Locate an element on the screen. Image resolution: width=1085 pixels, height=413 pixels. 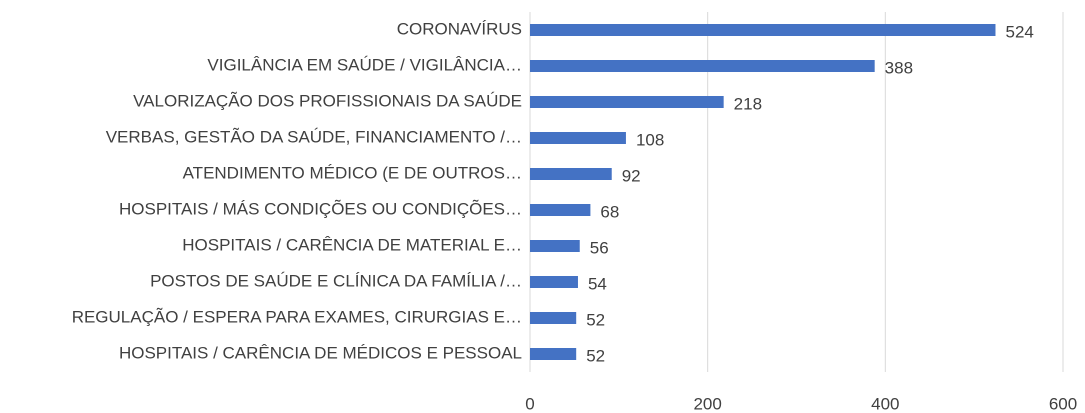
data-label: 524 is located at coordinates (1019, 31).